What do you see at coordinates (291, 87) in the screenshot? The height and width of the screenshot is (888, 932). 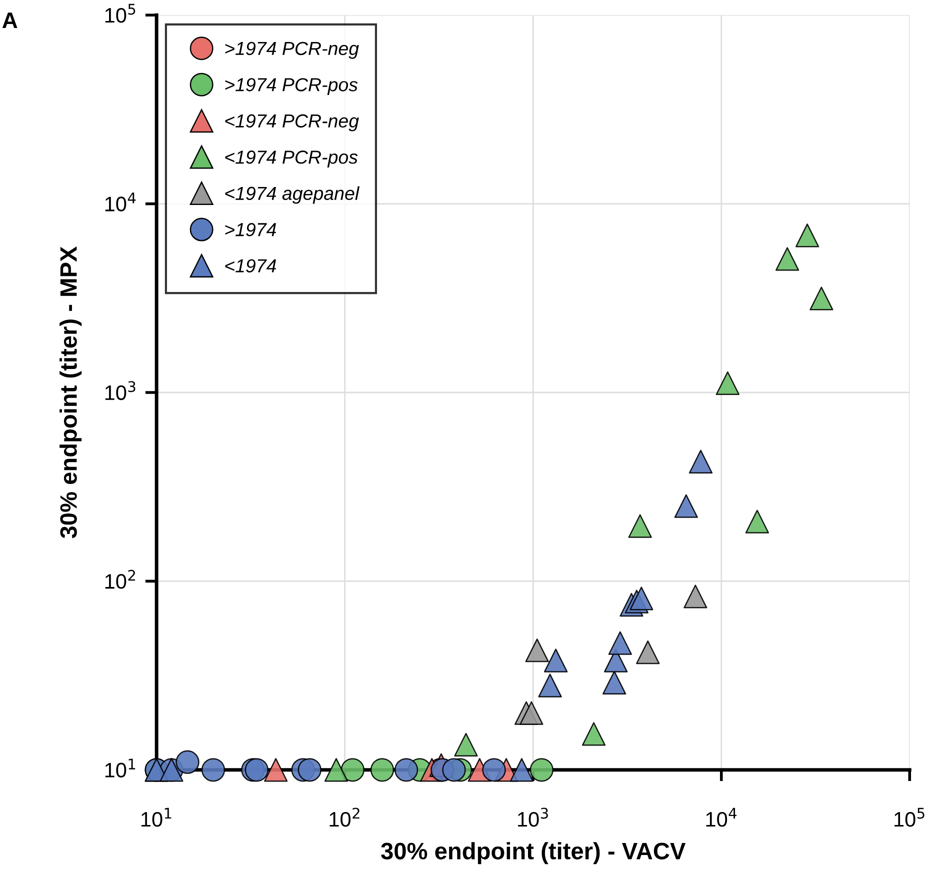 I see `legend-label: >1974 PCR-pos` at bounding box center [291, 87].